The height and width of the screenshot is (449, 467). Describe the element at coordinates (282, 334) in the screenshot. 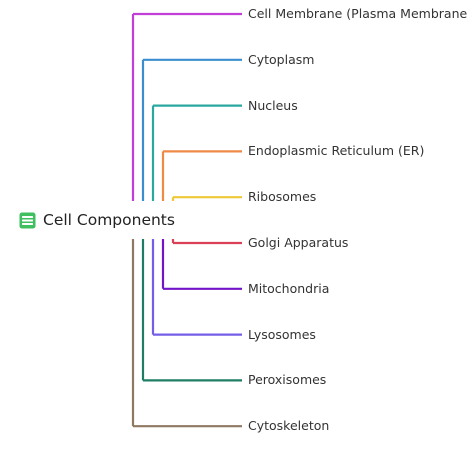

I see `node-lysosomes: Lysosomes` at that location.